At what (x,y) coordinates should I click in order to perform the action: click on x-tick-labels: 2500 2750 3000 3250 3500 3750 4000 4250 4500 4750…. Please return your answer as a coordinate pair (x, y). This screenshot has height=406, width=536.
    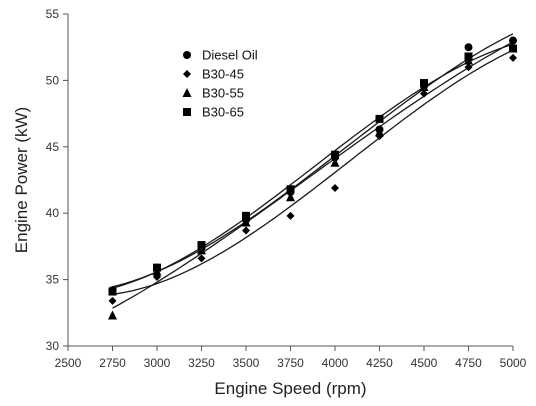
    Looking at the image, I should click on (291, 363).